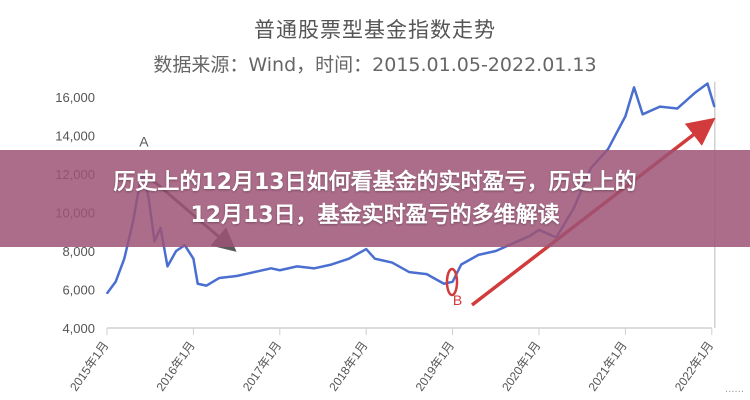  I want to click on annotation-b: B, so click(457, 300).